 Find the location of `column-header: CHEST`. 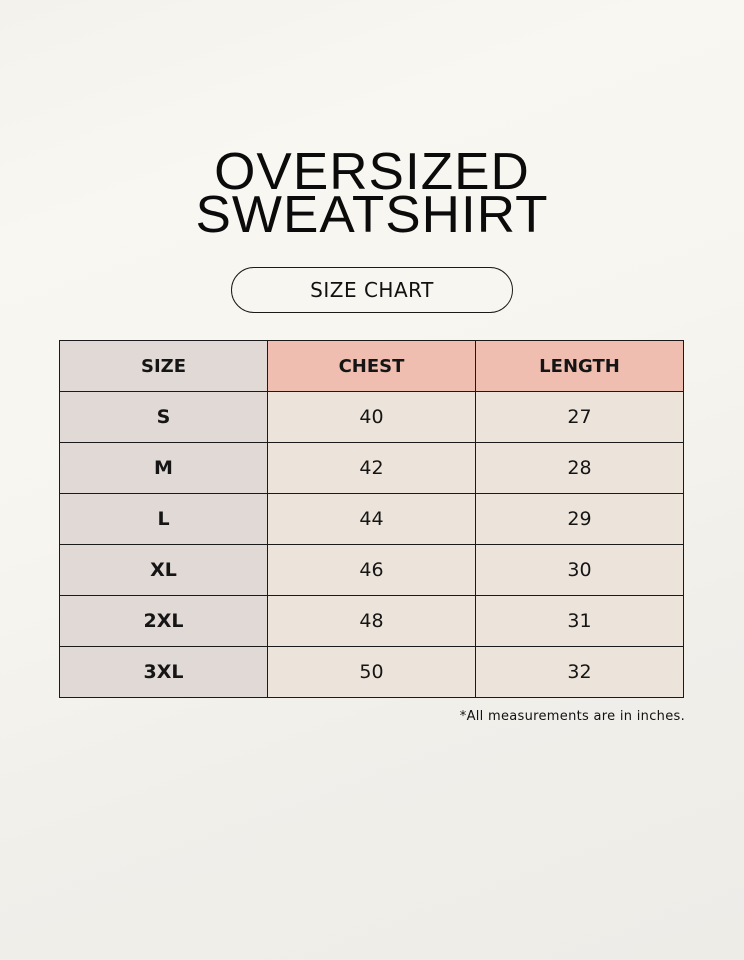

column-header: CHEST is located at coordinates (371, 366).